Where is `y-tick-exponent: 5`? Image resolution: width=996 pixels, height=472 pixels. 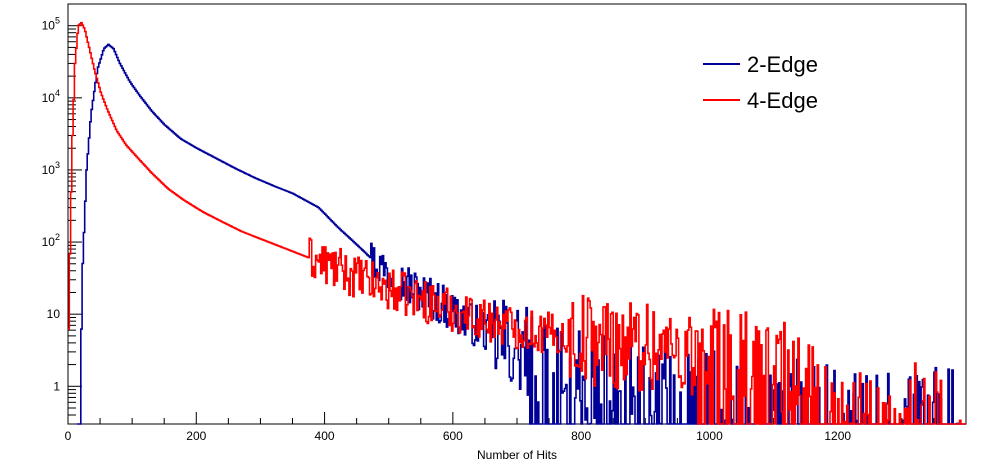 y-tick-exponent: 5 is located at coordinates (57, 21).